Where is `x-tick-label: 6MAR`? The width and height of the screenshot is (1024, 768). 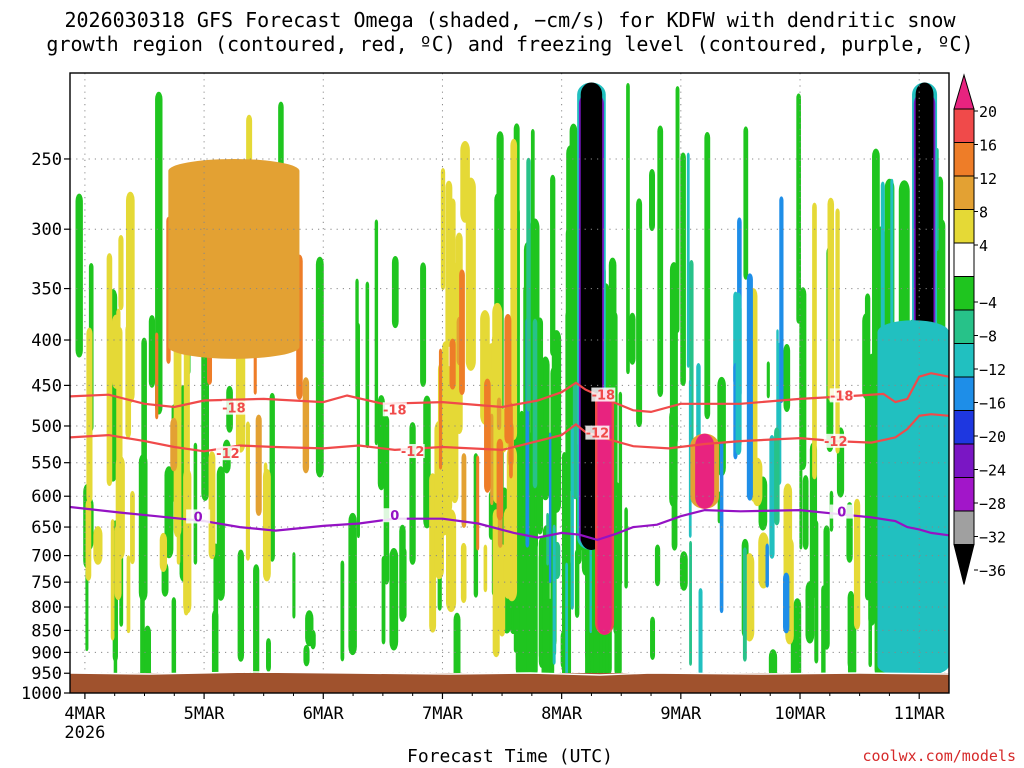 x-tick-label: 6MAR is located at coordinates (324, 714).